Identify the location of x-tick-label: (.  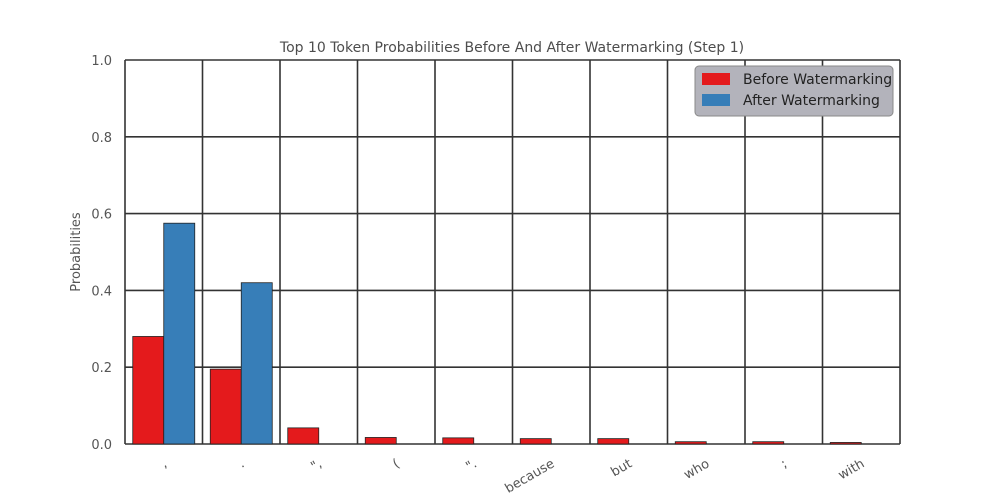
(396, 464).